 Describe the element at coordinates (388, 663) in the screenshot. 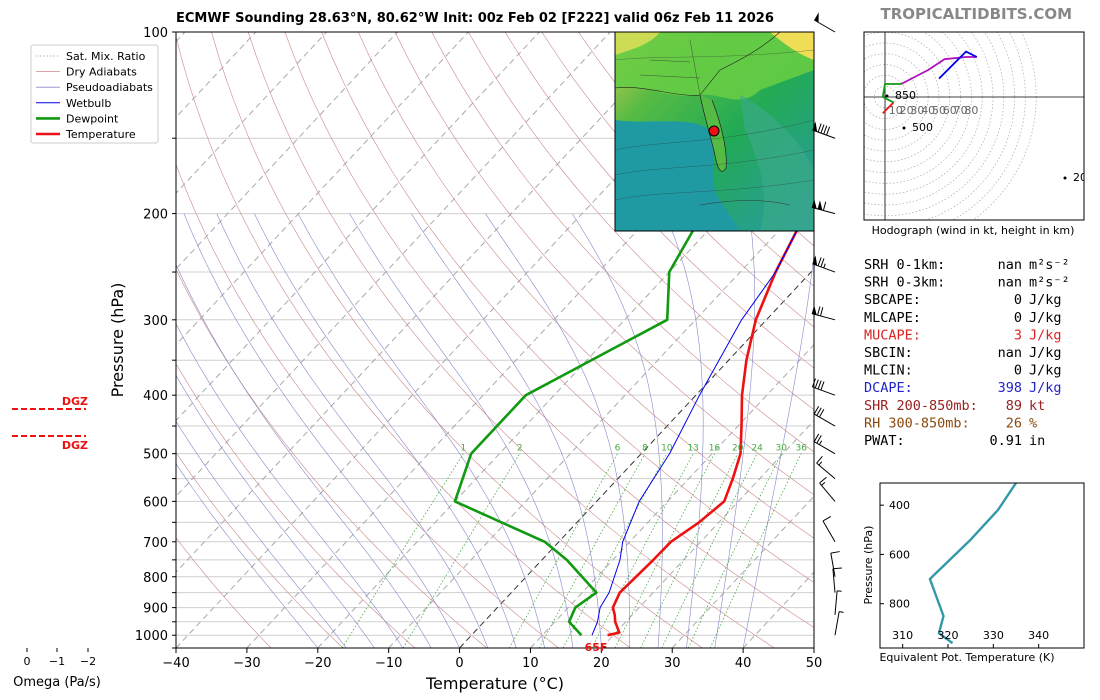

I see `x-tick-label: −10` at that location.